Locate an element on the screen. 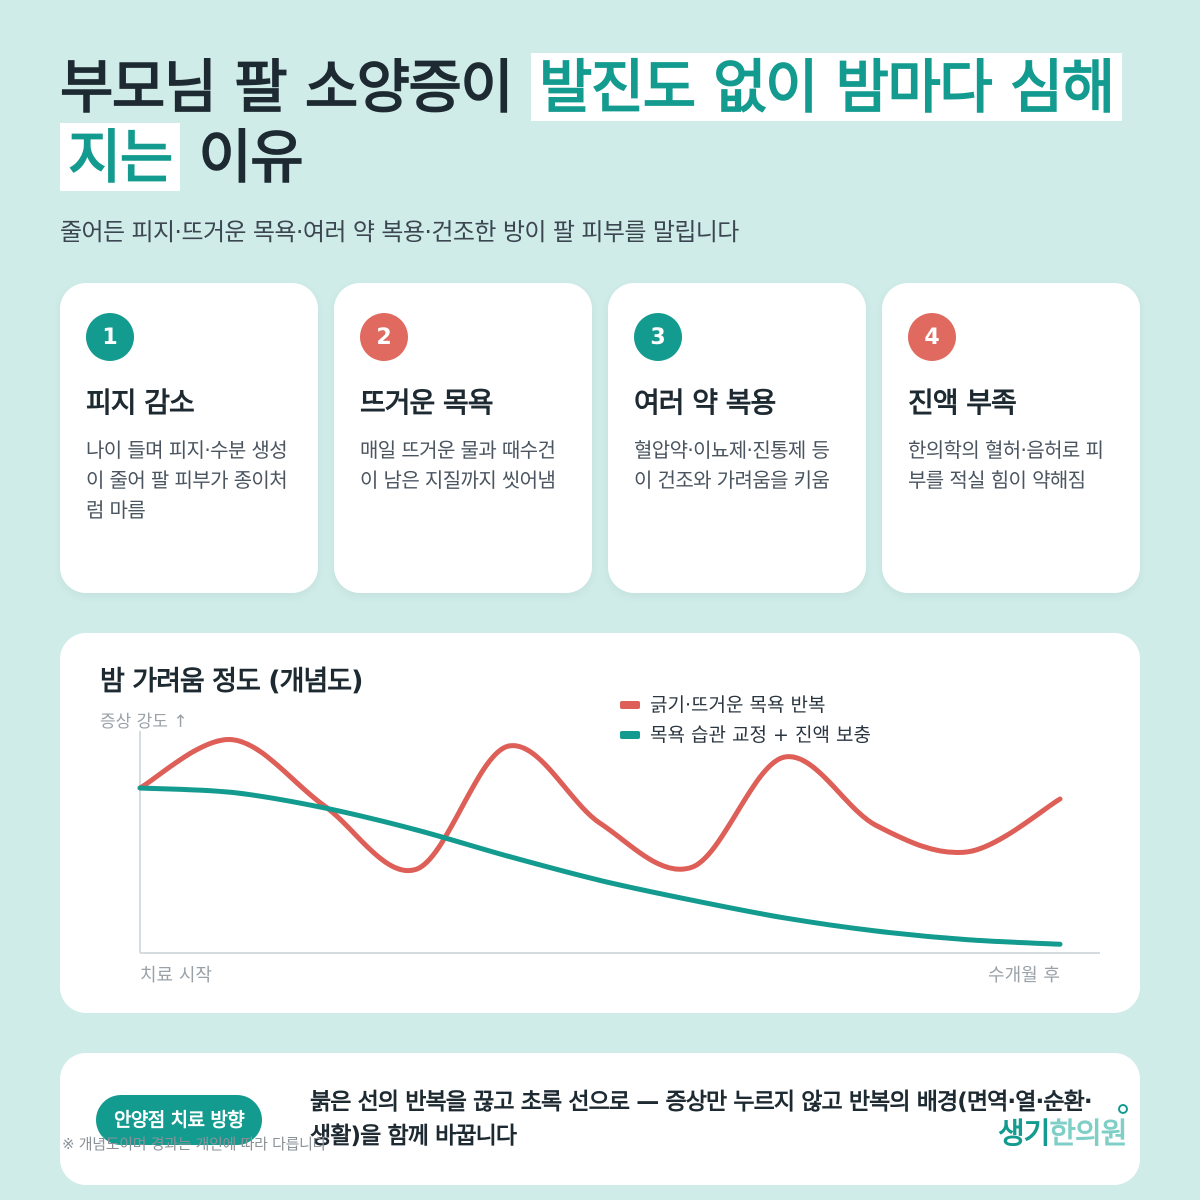 The width and height of the screenshot is (1200, 1200). cause-card-4: 4 진액 부족 한의학의 혈허·음허로 피부를 적실 힘이 약해짐 is located at coordinates (1011, 438).